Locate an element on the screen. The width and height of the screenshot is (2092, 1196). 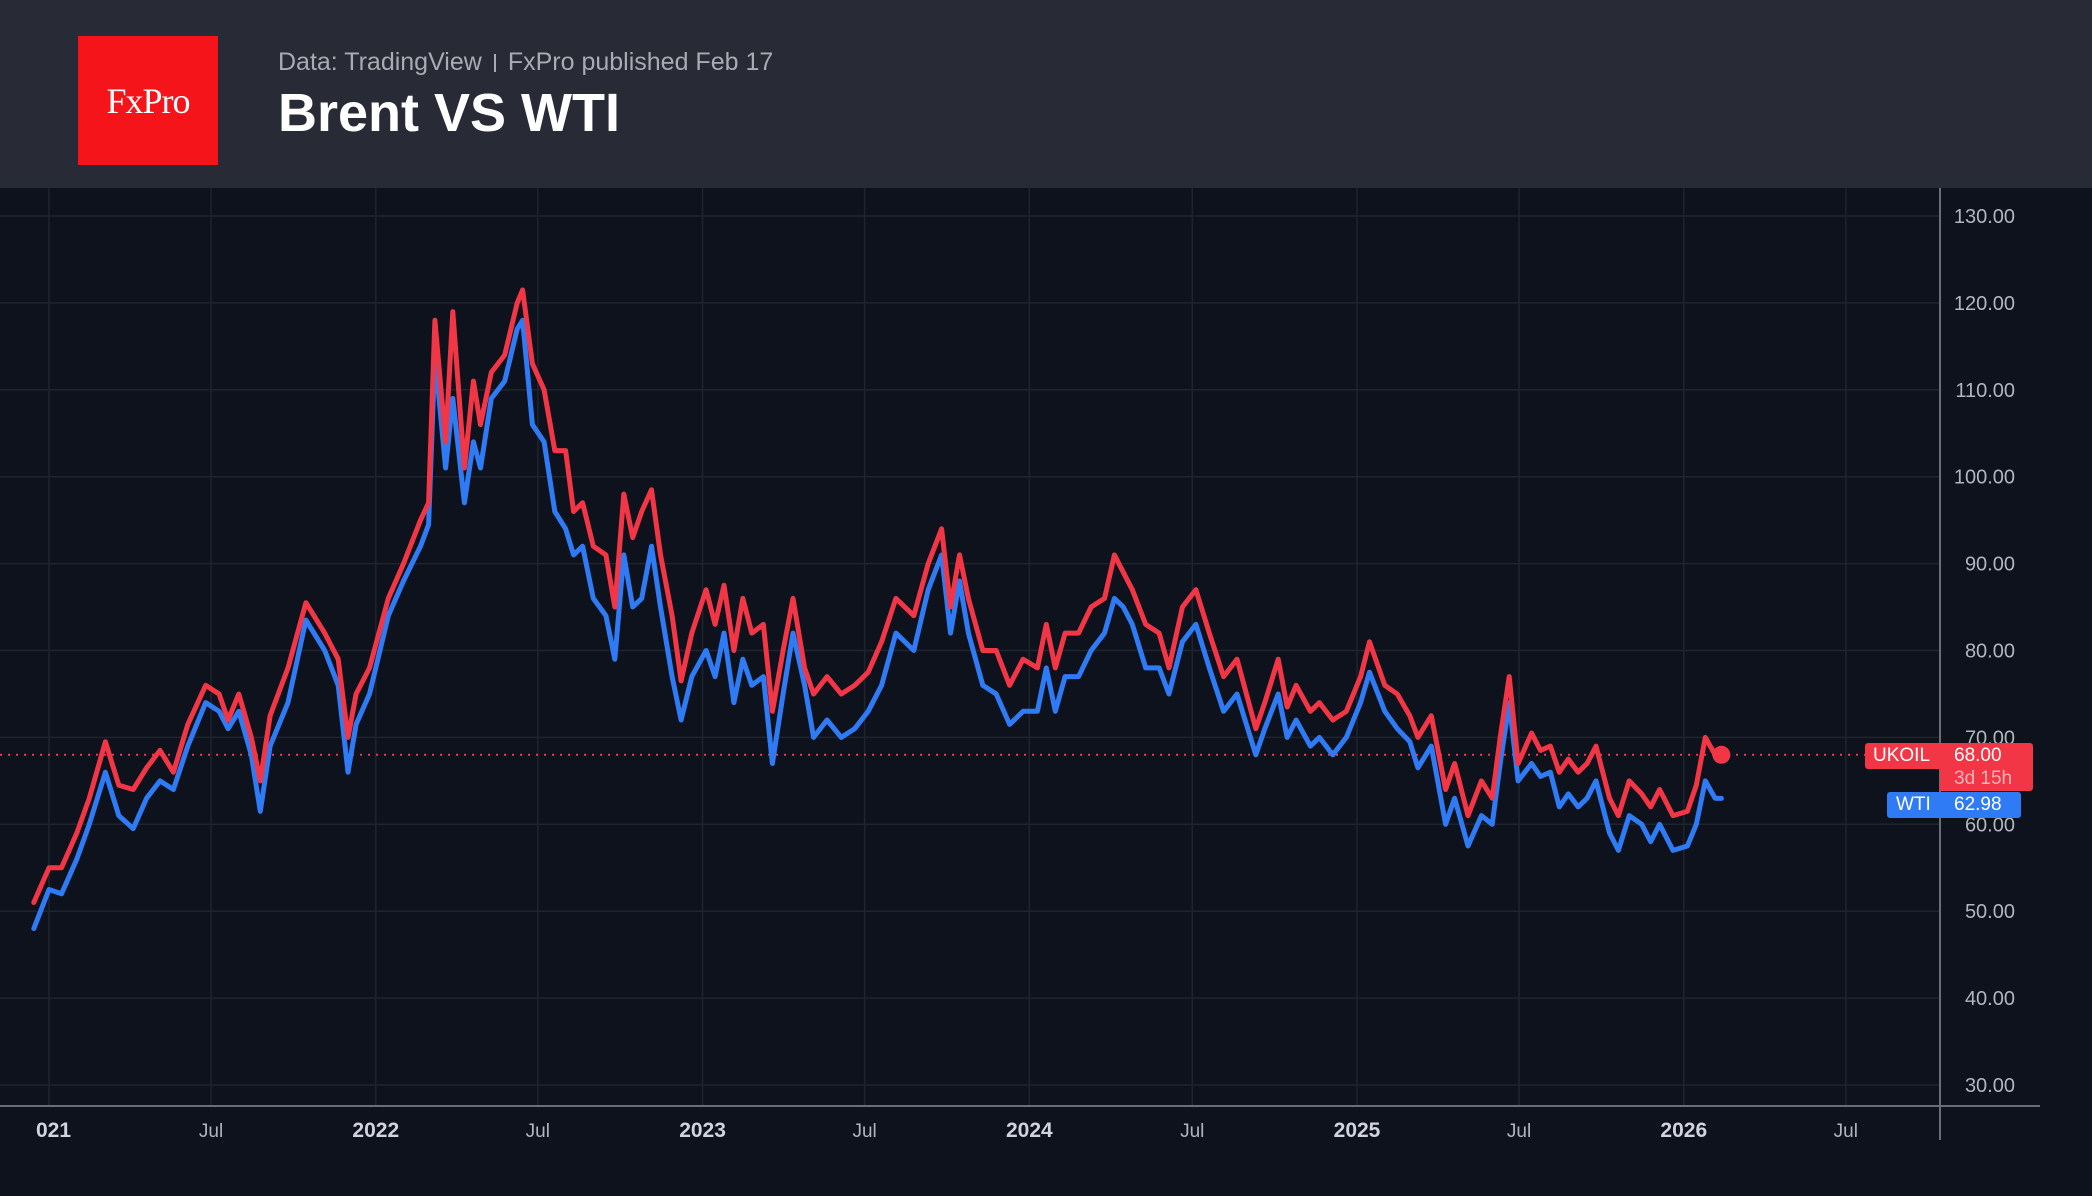
separator is located at coordinates (494, 63).